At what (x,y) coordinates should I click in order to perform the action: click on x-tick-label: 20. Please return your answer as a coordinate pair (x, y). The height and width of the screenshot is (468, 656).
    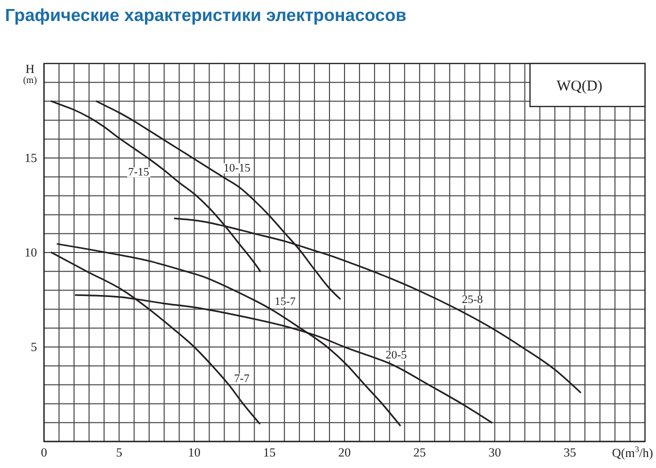
    Looking at the image, I should click on (344, 452).